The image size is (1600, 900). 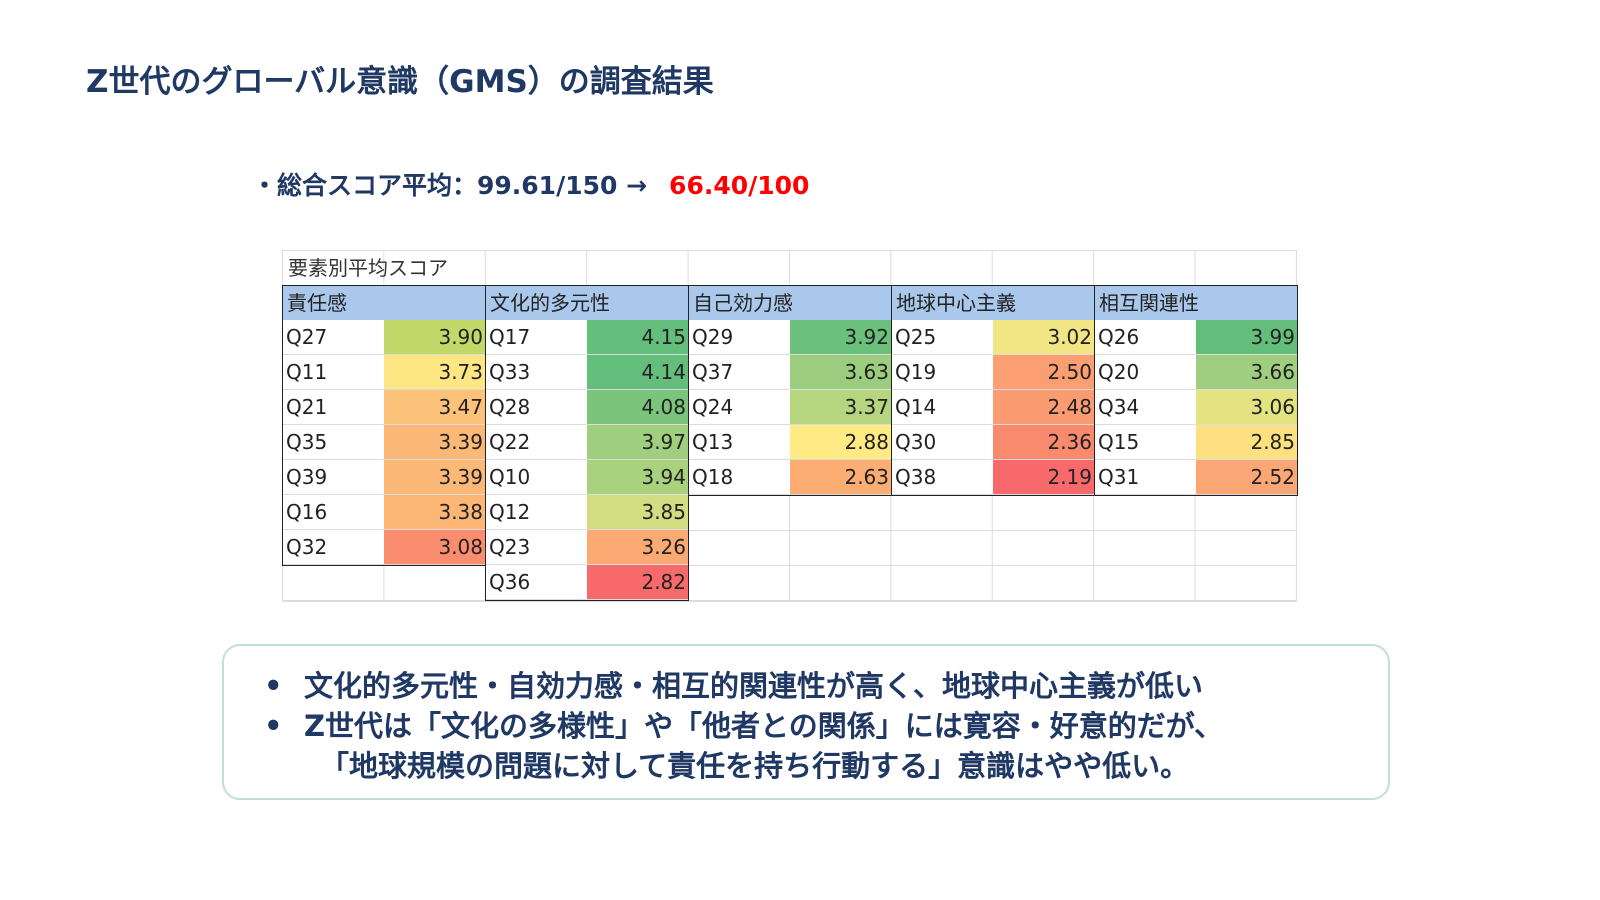 I want to click on table-title: 要素別平均スコア, so click(x=368, y=268).